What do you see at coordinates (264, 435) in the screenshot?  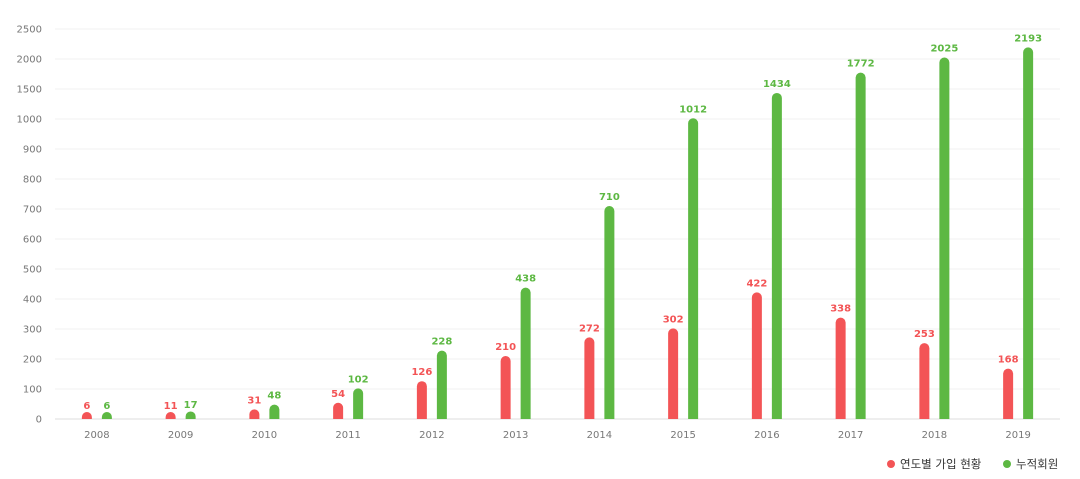 I see `x-tick-label: 2010` at bounding box center [264, 435].